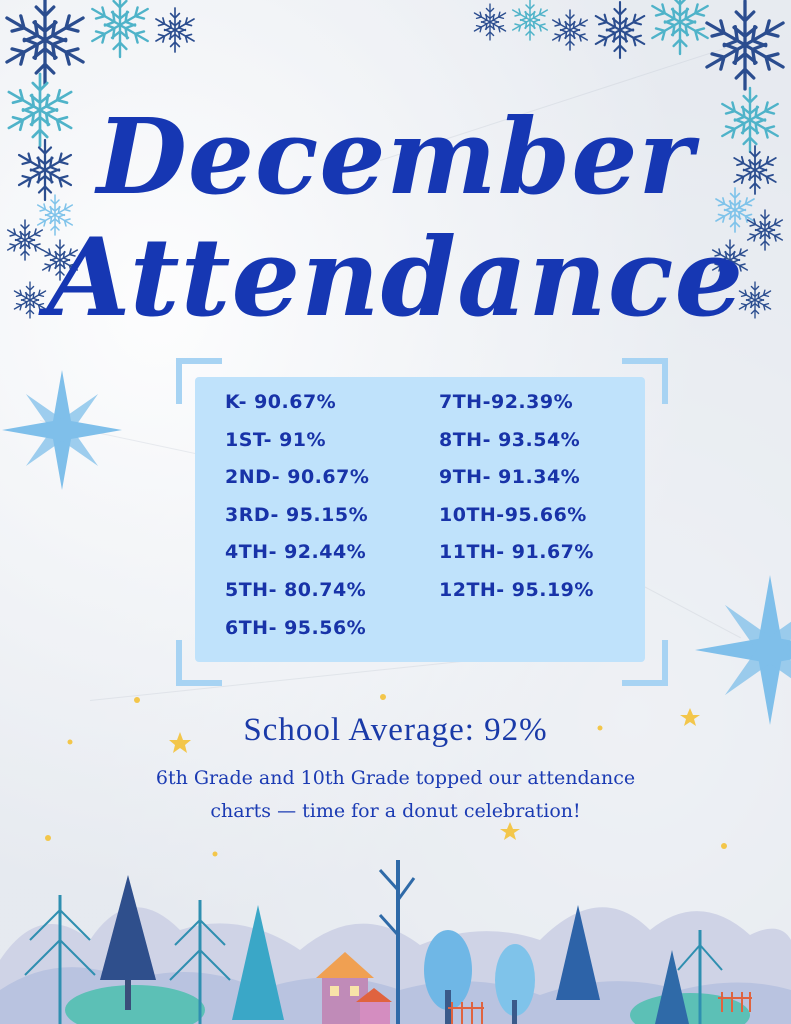 The width and height of the screenshot is (791, 1024). What do you see at coordinates (276, 440) in the screenshot?
I see `grade-1st: 1ST- 91%` at bounding box center [276, 440].